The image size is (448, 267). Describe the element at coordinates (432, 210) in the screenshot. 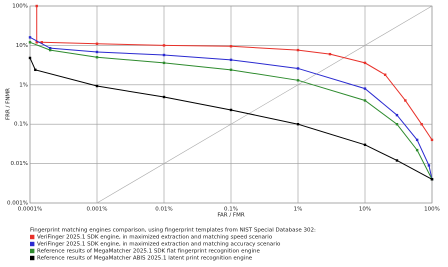

I see `x-tick-label: 100%` at that location.